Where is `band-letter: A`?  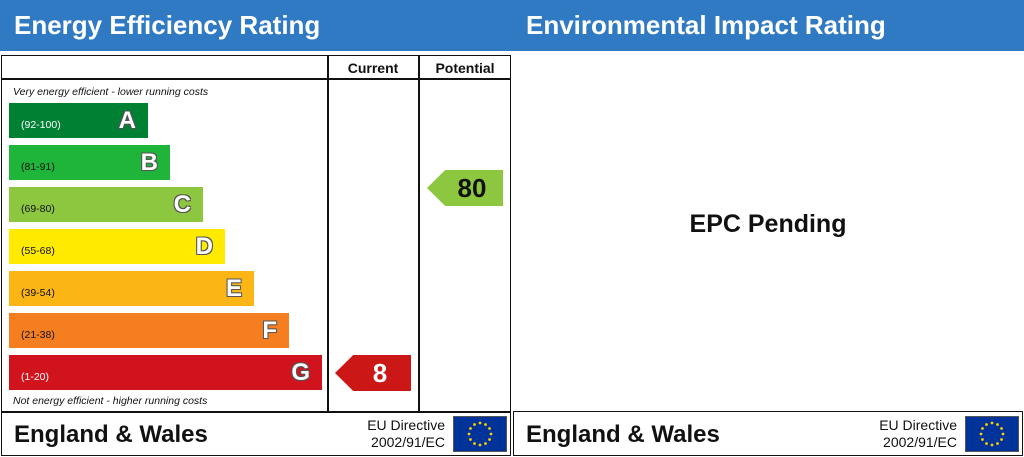
band-letter: A is located at coordinates (127, 120).